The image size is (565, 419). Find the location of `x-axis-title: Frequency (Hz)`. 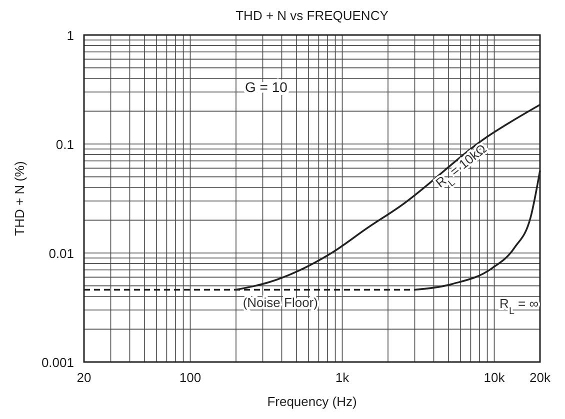

x-axis-title: Frequency (Hz) is located at coordinates (312, 401).